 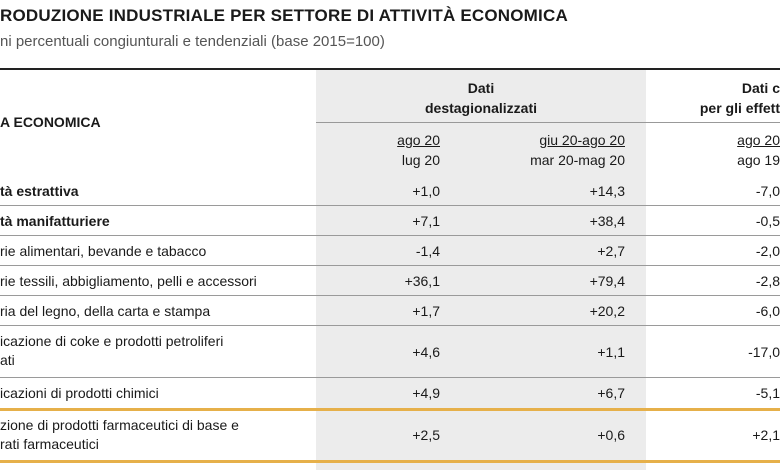 I want to click on col3-header: ago 20 ago 19, so click(x=740, y=150).